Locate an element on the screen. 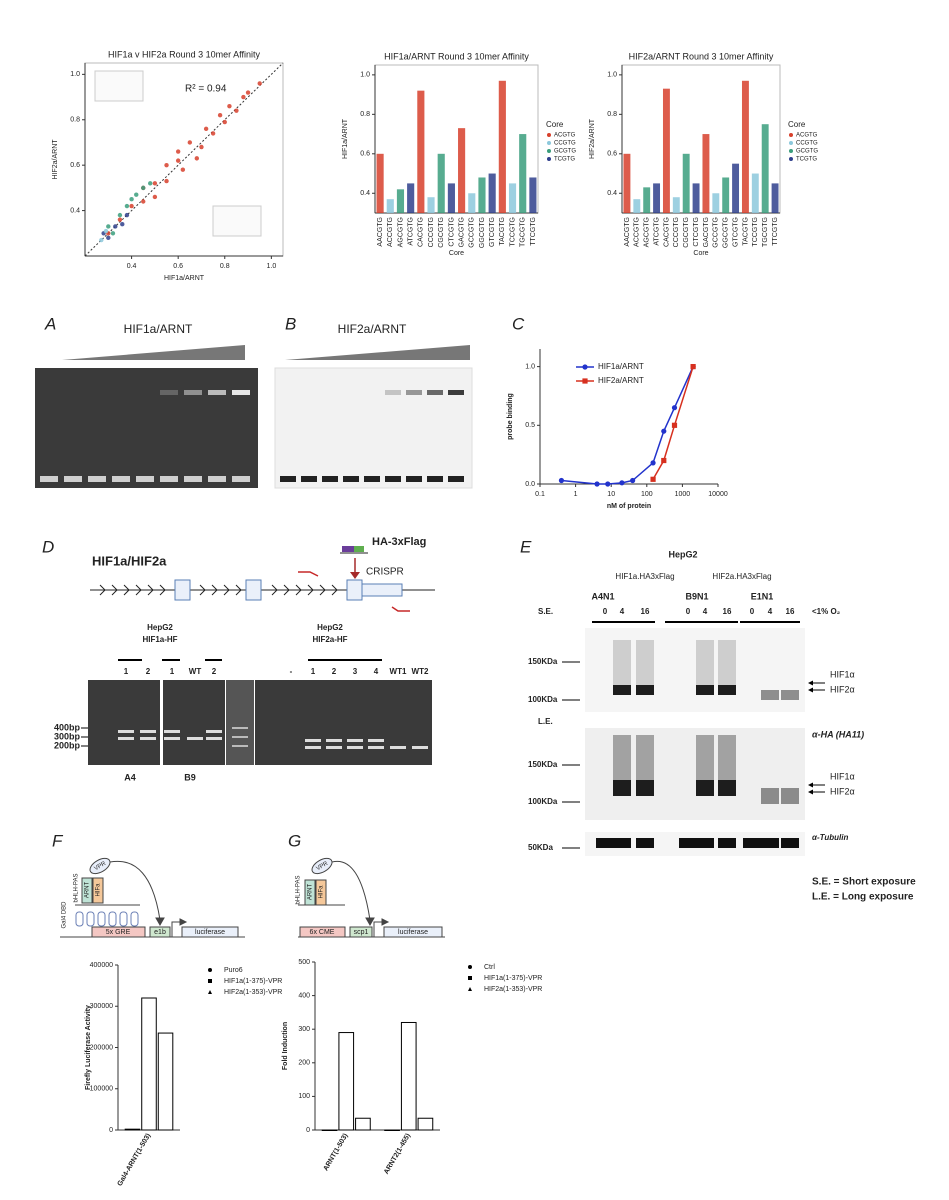 The width and height of the screenshot is (949, 1200). lane-label: WT is located at coordinates (195, 671).